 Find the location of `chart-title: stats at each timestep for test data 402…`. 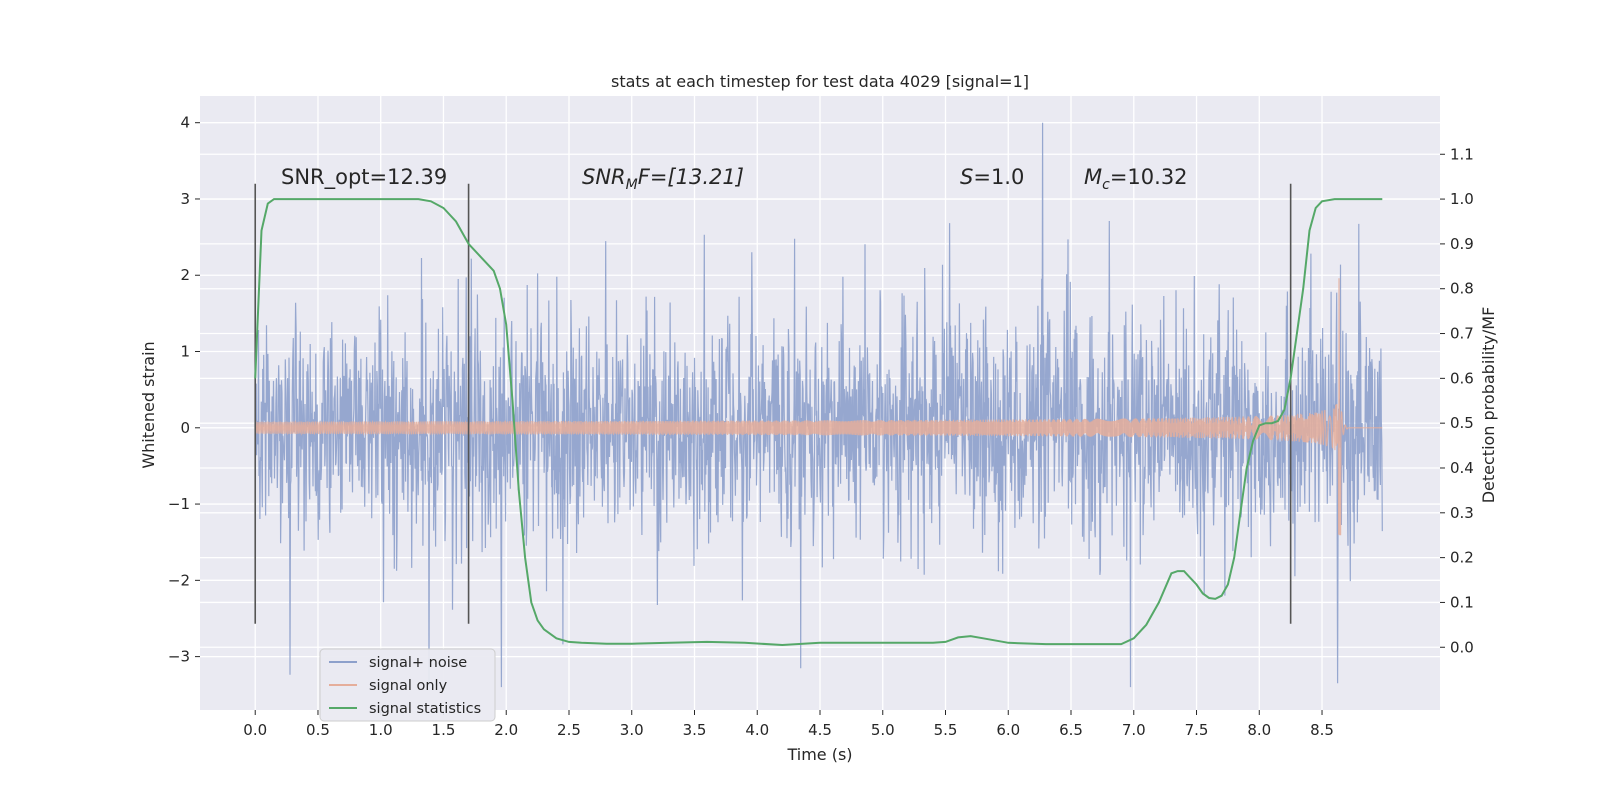

chart-title: stats at each timestep for test data 402… is located at coordinates (820, 81).